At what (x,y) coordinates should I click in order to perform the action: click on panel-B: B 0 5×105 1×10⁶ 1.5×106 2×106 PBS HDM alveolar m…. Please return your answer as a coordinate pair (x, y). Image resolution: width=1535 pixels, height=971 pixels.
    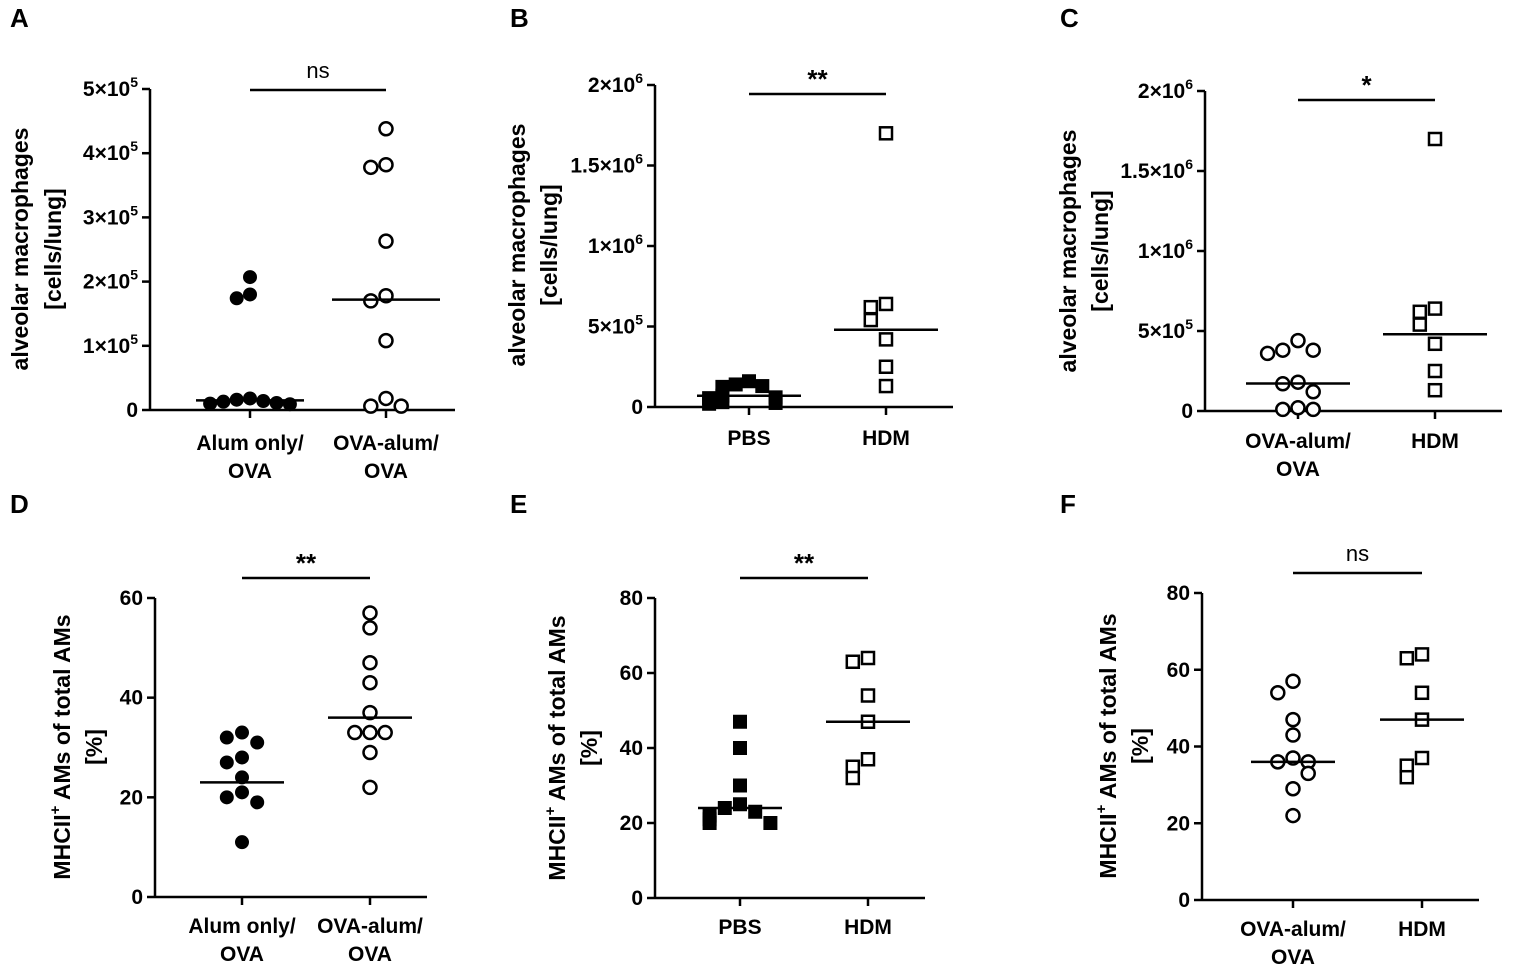
    Looking at the image, I should click on (728, 226).